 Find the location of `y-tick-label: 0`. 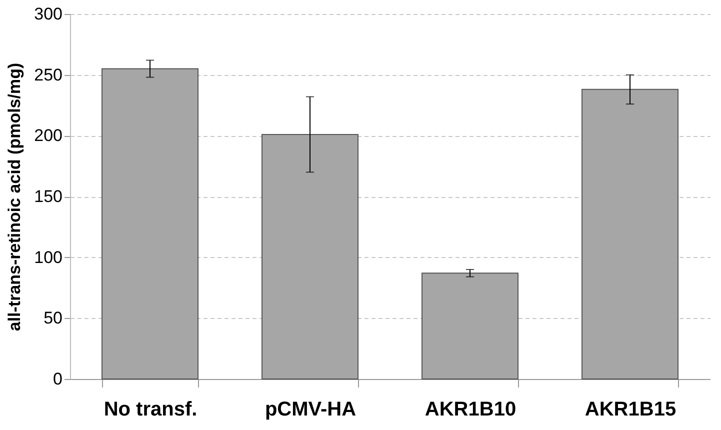

y-tick-label: 0 is located at coordinates (57, 379).